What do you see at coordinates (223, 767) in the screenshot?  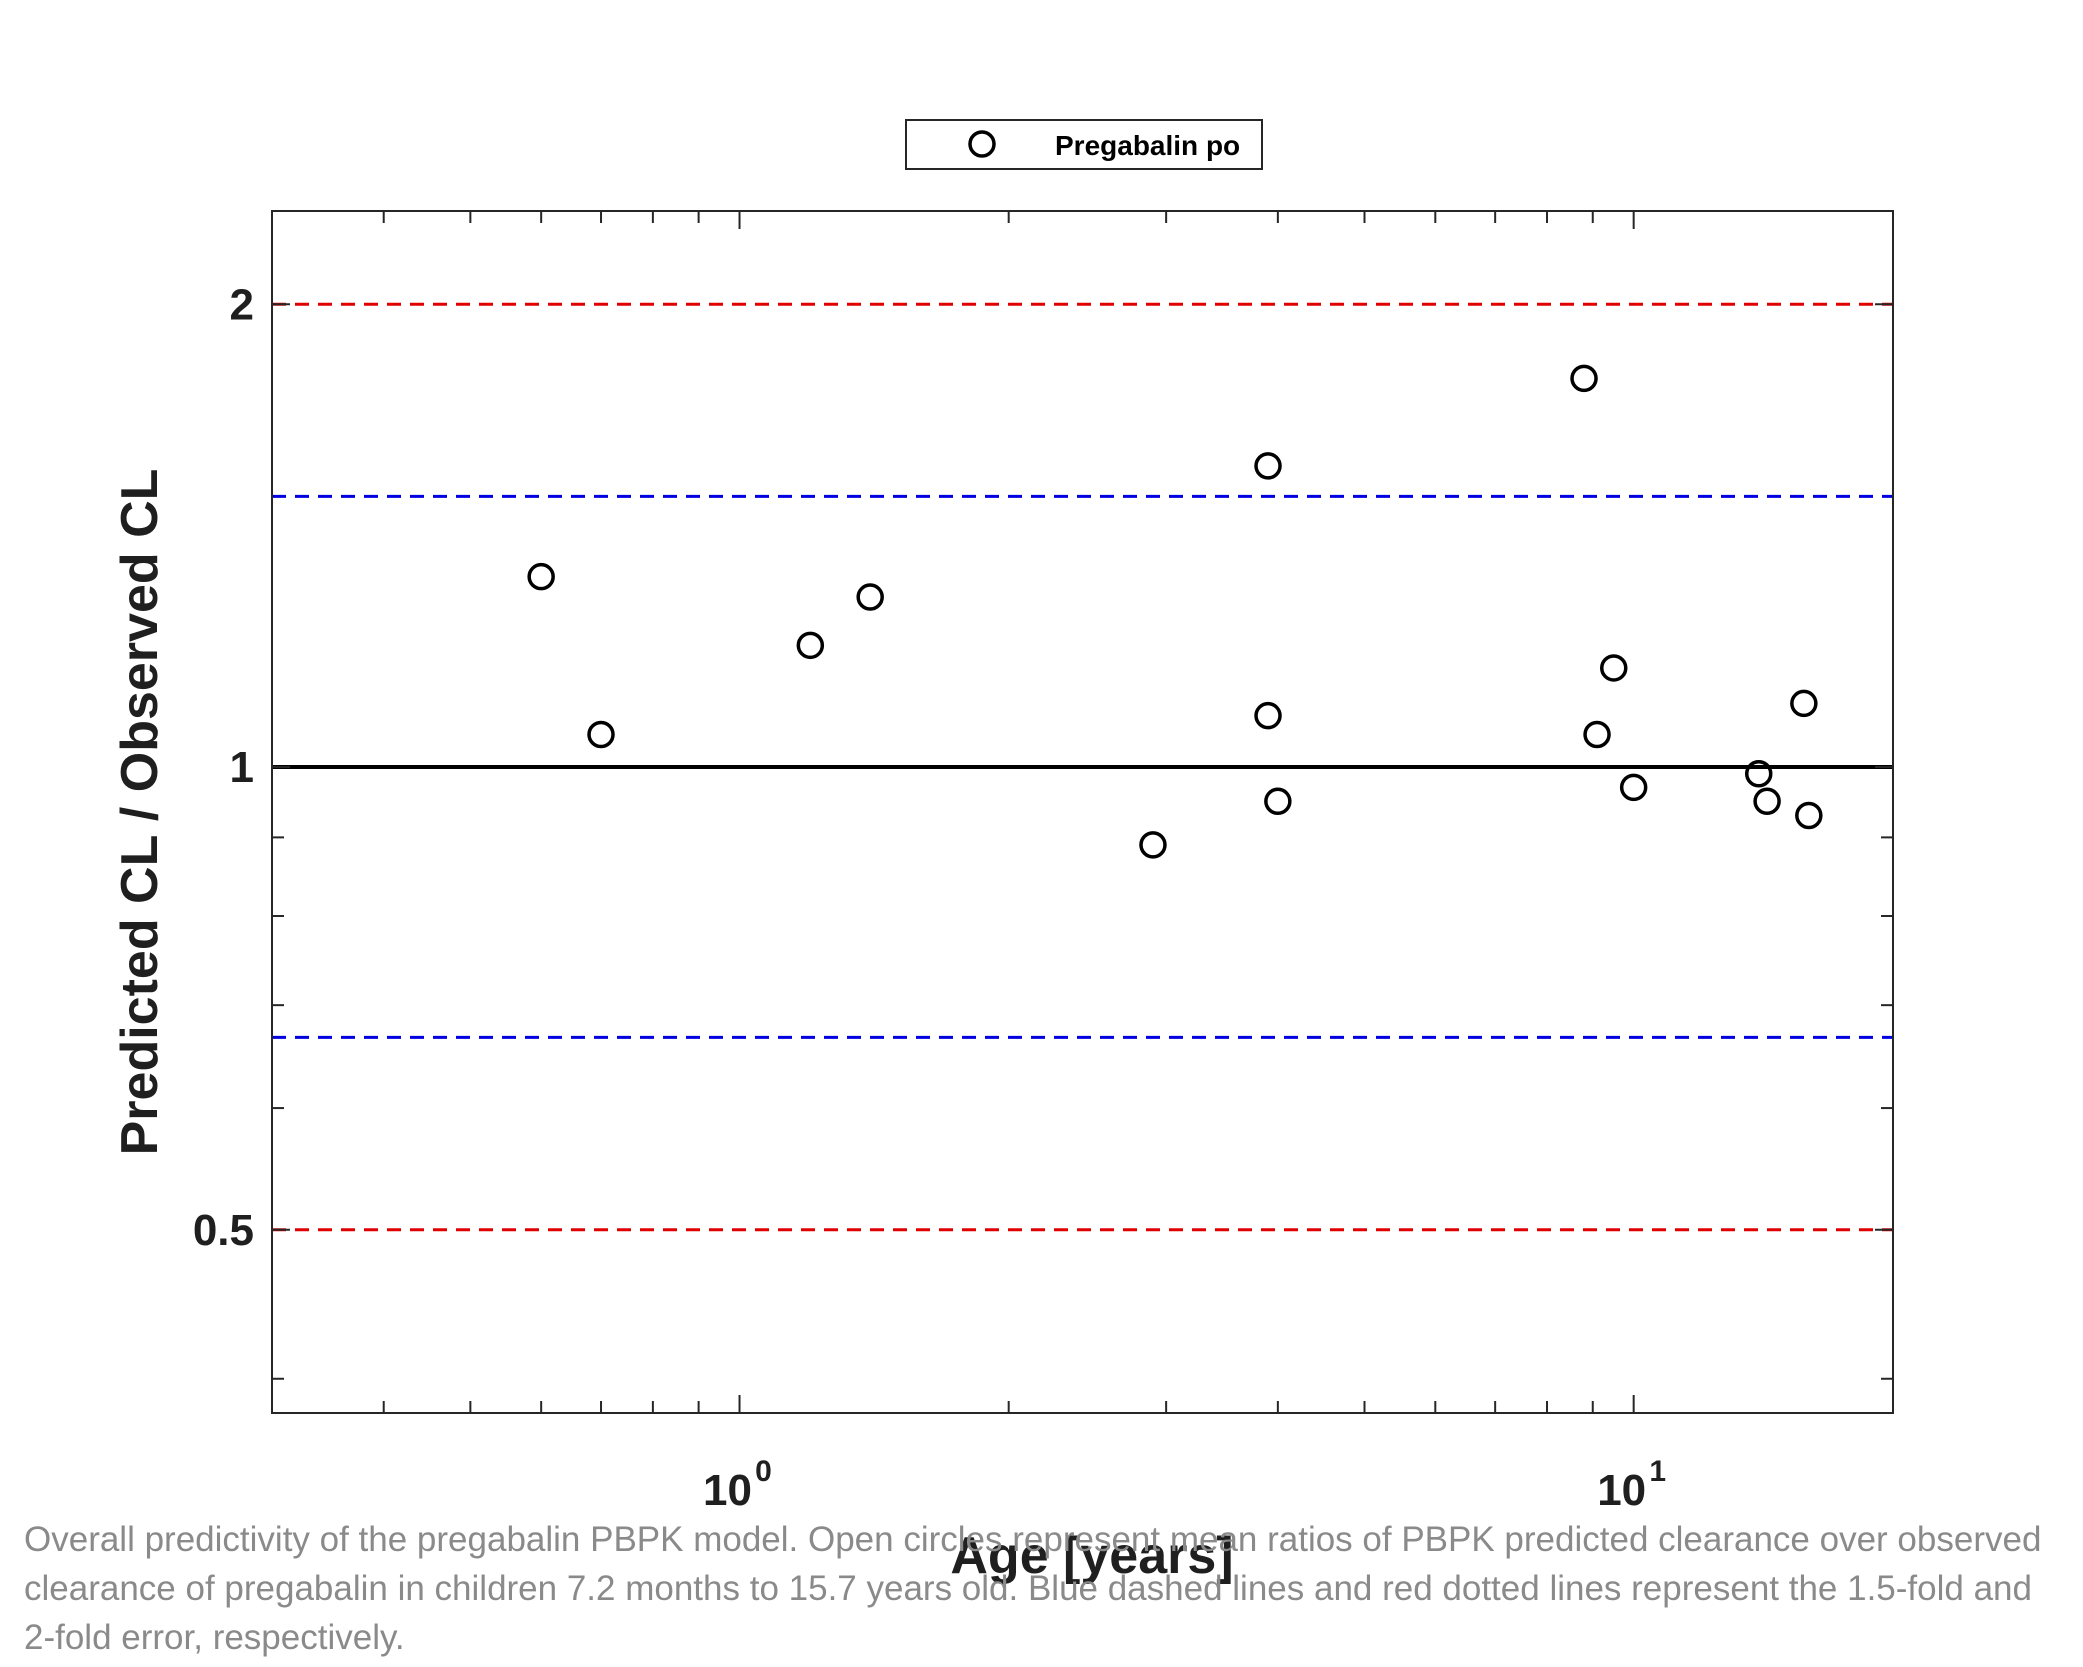 I see `y-axis-ticks: 0.5 1 2` at bounding box center [223, 767].